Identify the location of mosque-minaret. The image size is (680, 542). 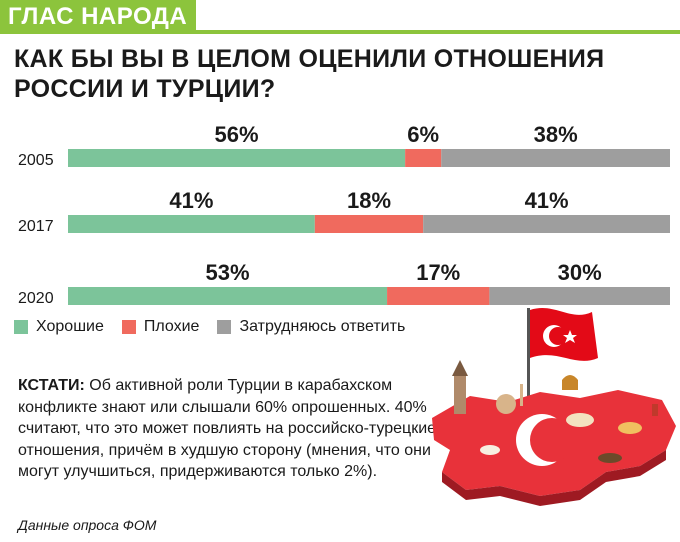
(521, 395).